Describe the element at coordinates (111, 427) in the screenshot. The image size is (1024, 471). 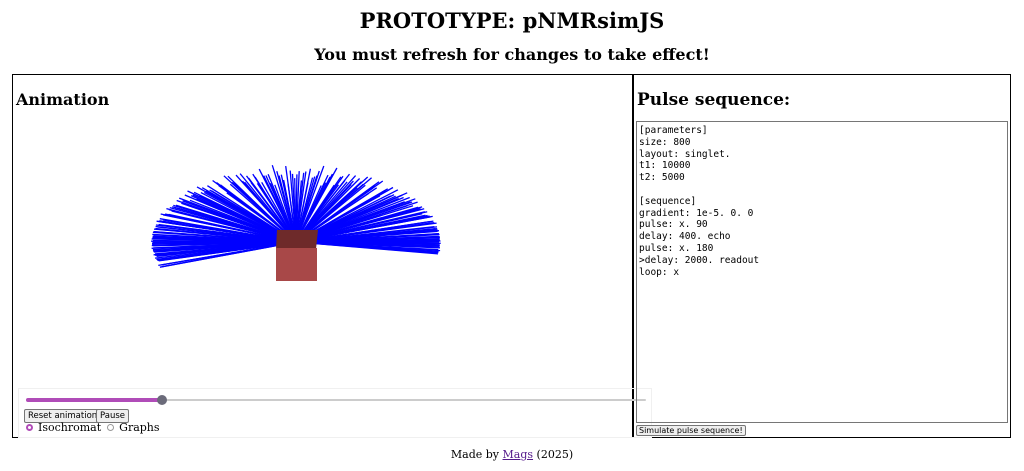
I see `graphs-radio` at that location.